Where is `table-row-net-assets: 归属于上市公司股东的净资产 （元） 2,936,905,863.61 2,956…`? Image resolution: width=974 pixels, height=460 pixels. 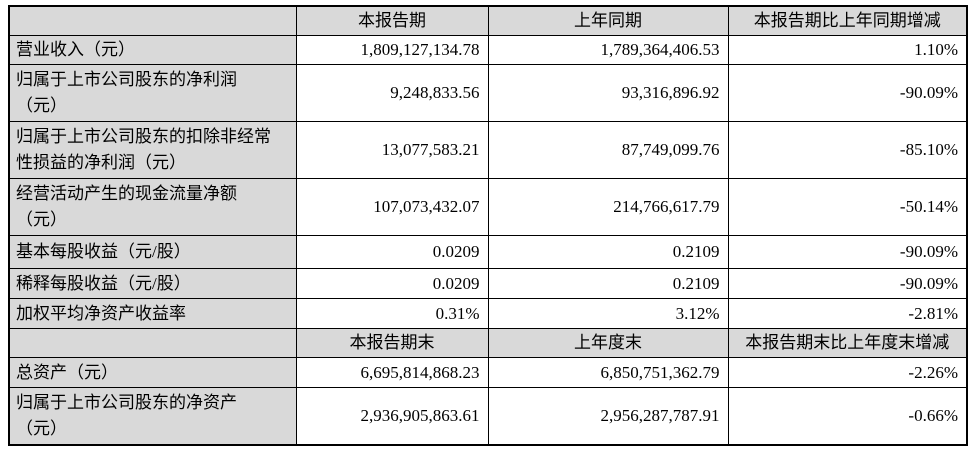 table-row-net-assets: 归属于上市公司股东的净资产 （元） 2,936,905,863.61 2,956… is located at coordinates (488, 416).